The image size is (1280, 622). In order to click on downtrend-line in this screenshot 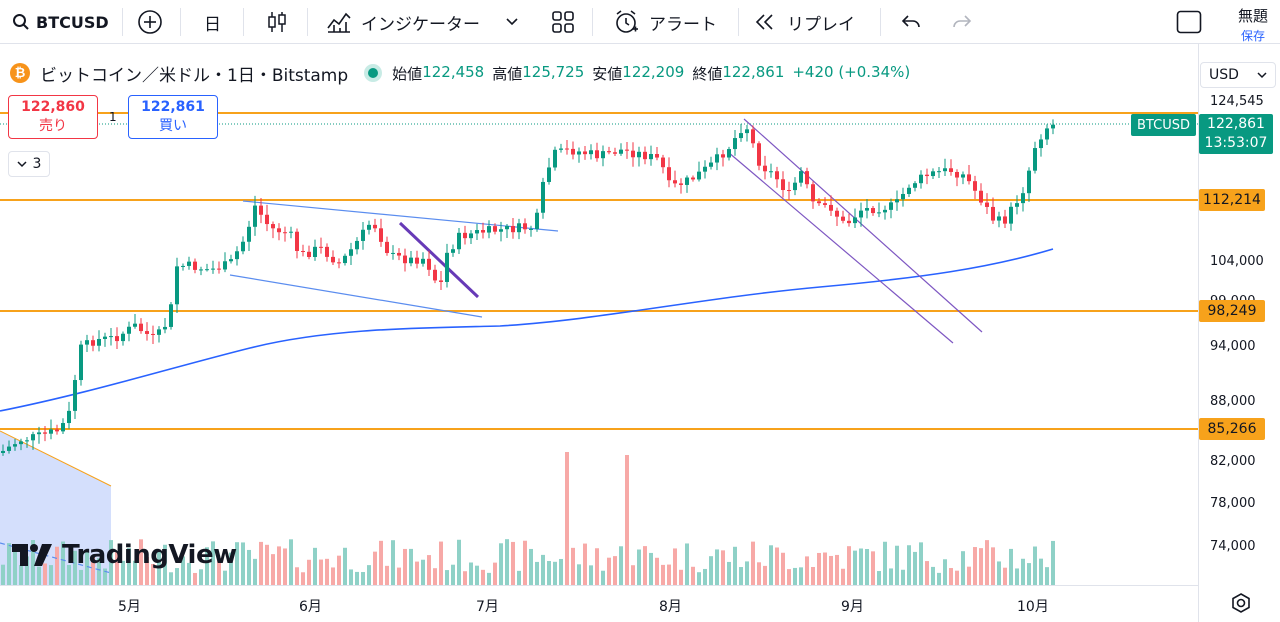, I will do `click(439, 260)`.